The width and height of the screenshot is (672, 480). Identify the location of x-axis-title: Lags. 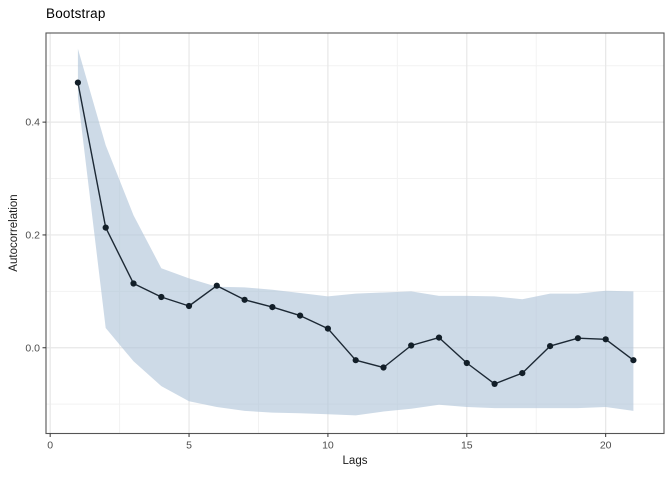
(355, 461).